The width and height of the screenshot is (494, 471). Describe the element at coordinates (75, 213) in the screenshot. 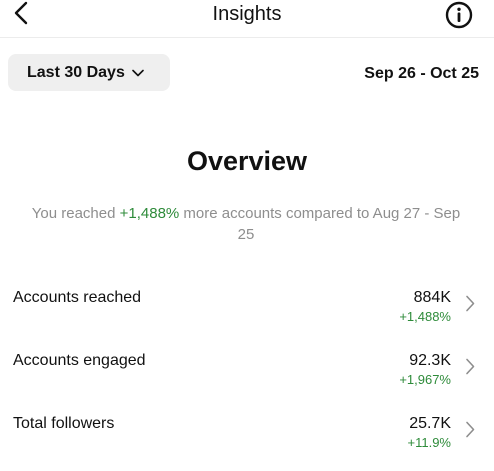

I see `summary-prefix: You reached` at that location.